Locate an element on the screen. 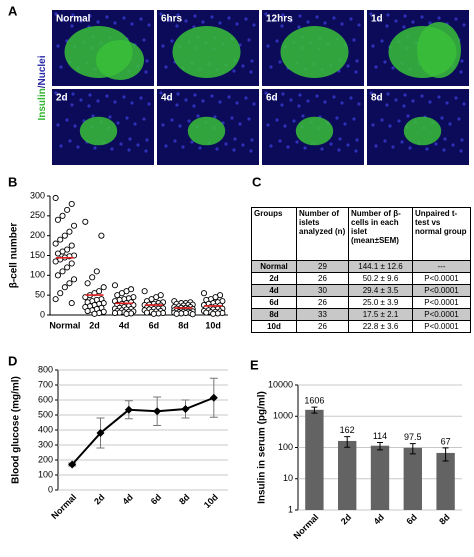 The image size is (474, 557). value-label: 162 is located at coordinates (347, 430).